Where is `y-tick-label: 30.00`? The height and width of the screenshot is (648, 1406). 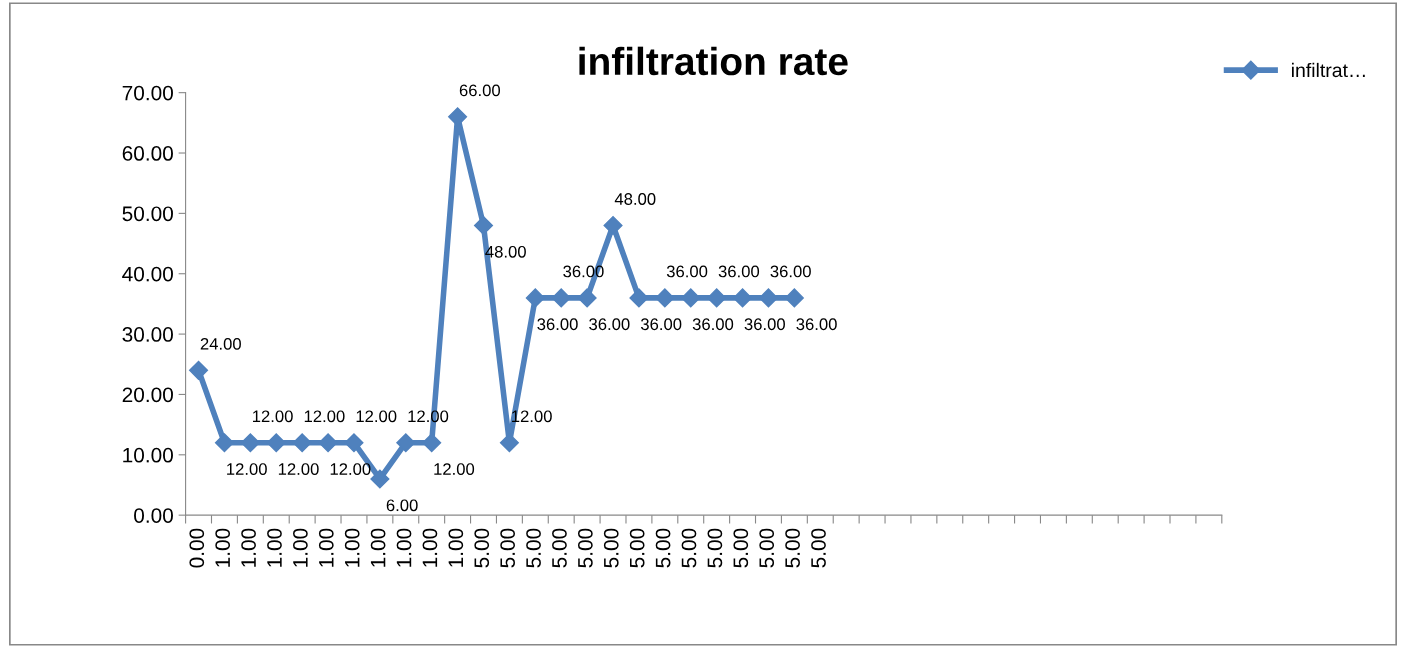
y-tick-label: 30.00 is located at coordinates (147, 334).